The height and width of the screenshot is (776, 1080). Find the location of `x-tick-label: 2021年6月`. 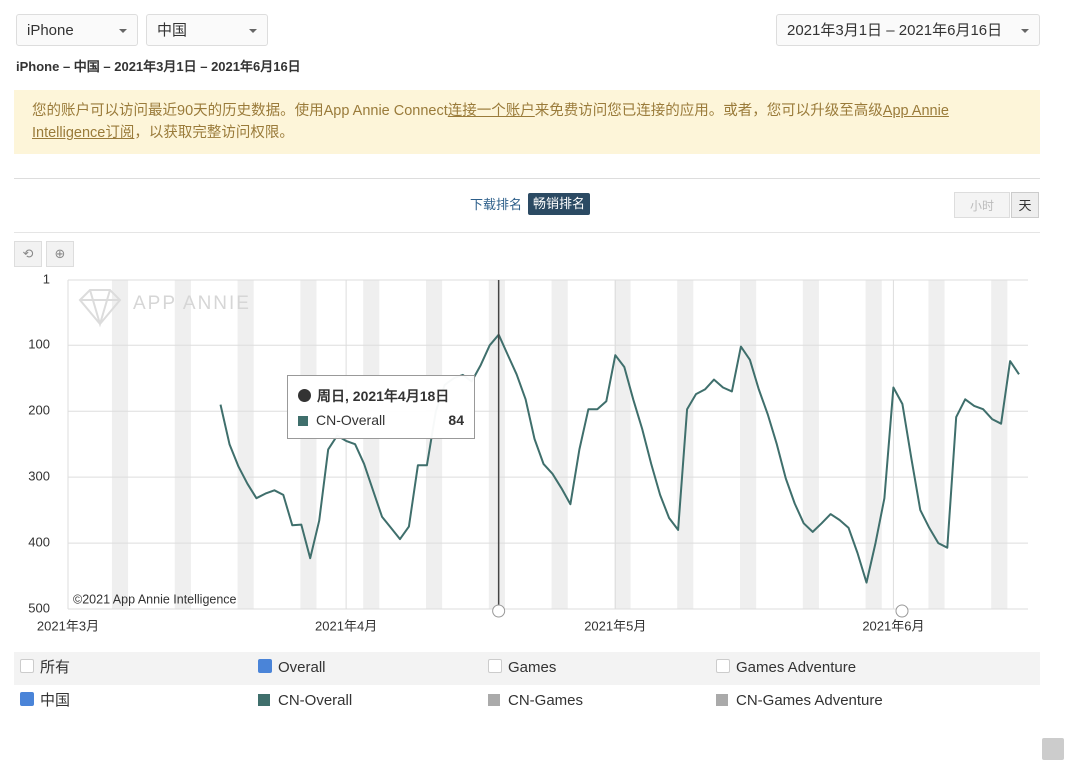

x-tick-label: 2021年6月 is located at coordinates (893, 625).